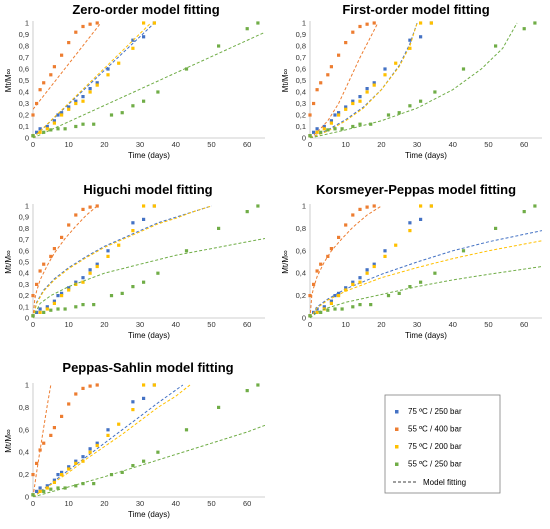 This screenshot has height=529, width=550. I want to click on y-tick-label: 0,6, so click(24, 250).